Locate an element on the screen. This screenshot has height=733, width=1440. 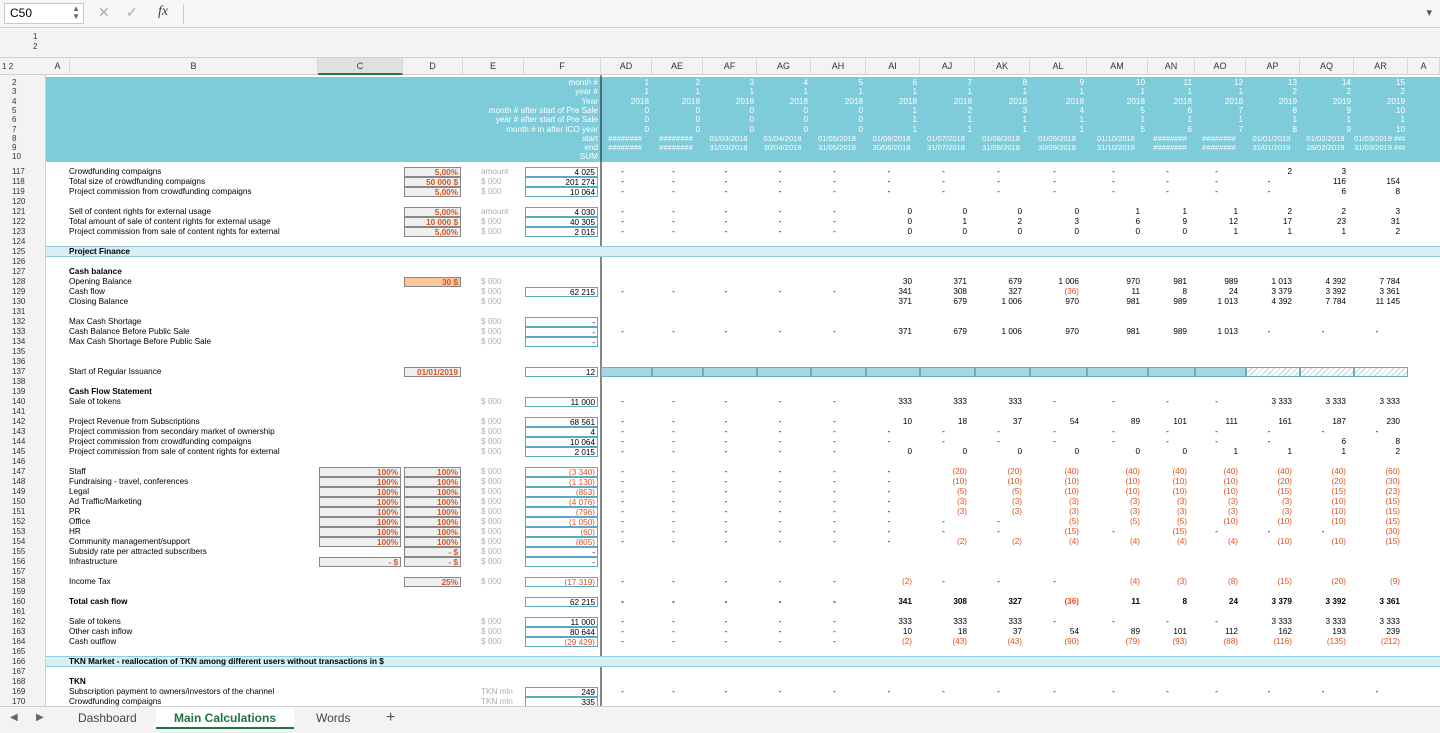
row-number: 162 is located at coordinates (19, 621).